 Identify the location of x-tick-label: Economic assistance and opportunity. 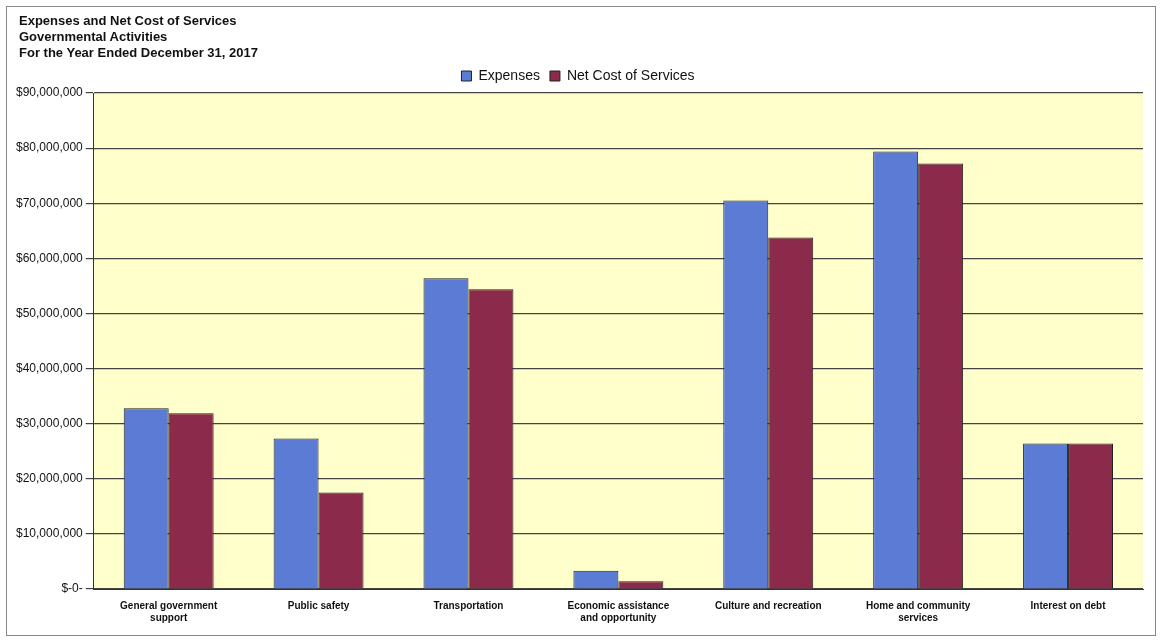
(618, 611).